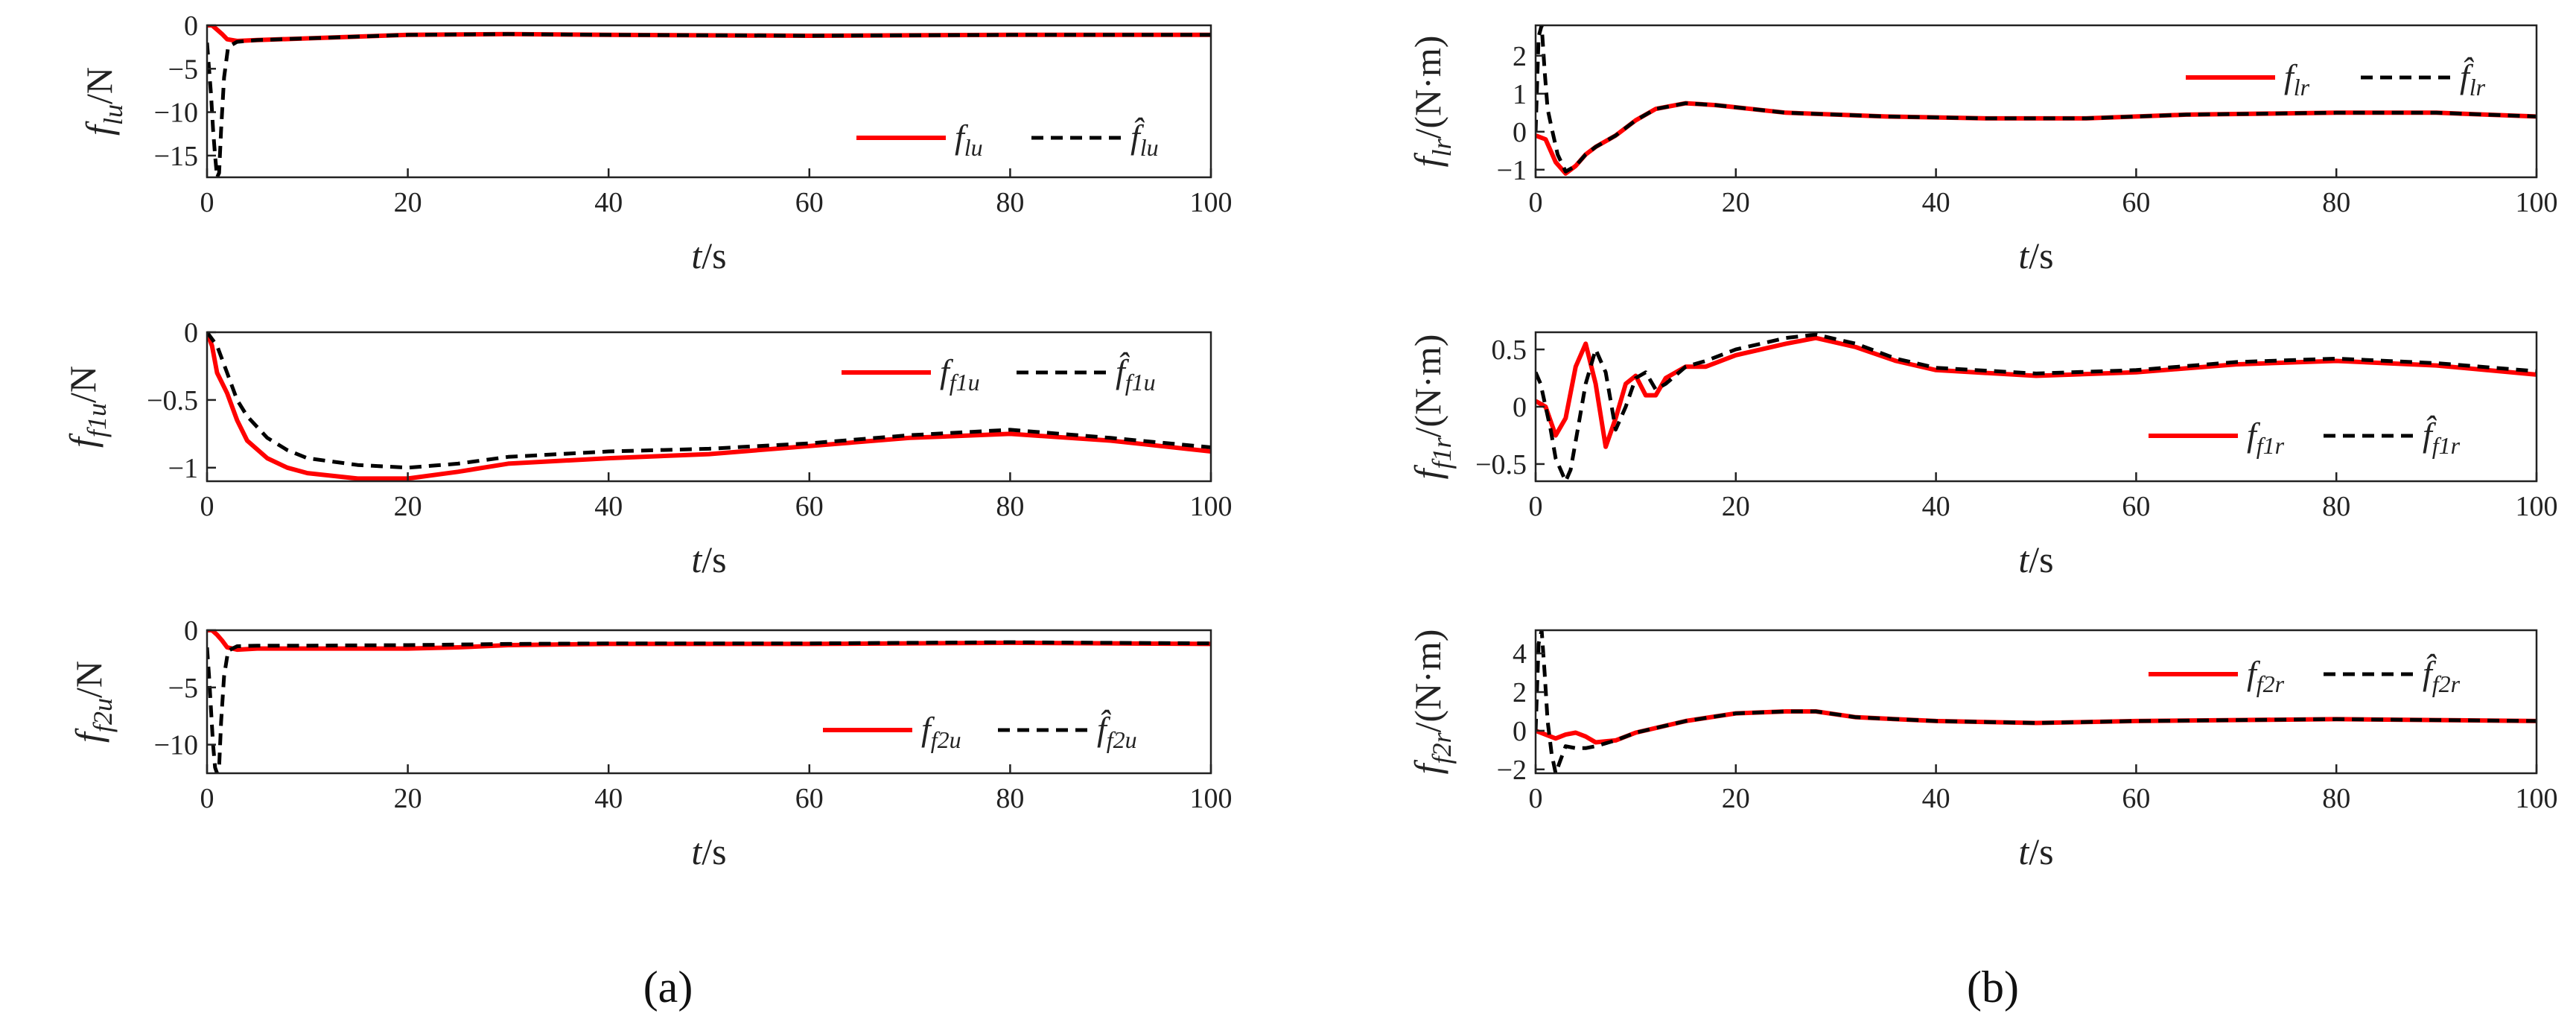 The image size is (2576, 1031). What do you see at coordinates (2036, 727) in the screenshot?
I see `series-ff2r-actual` at bounding box center [2036, 727].